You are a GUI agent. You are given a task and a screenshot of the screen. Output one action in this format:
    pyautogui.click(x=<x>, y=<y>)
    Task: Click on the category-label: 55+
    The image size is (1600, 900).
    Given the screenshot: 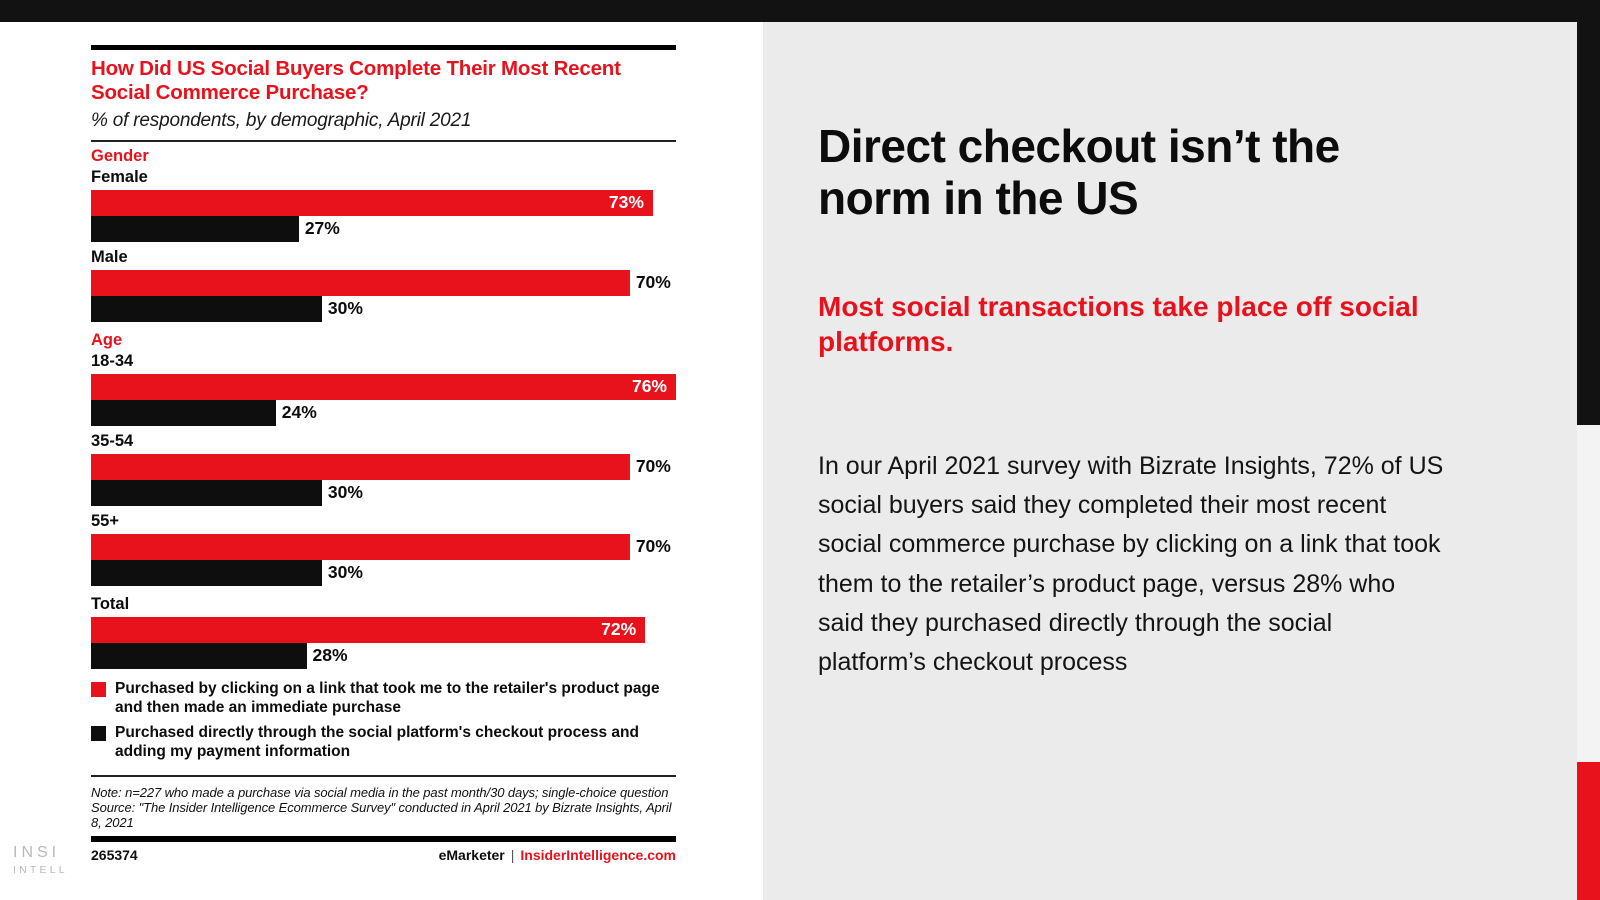 What is the action you would take?
    pyautogui.click(x=105, y=520)
    